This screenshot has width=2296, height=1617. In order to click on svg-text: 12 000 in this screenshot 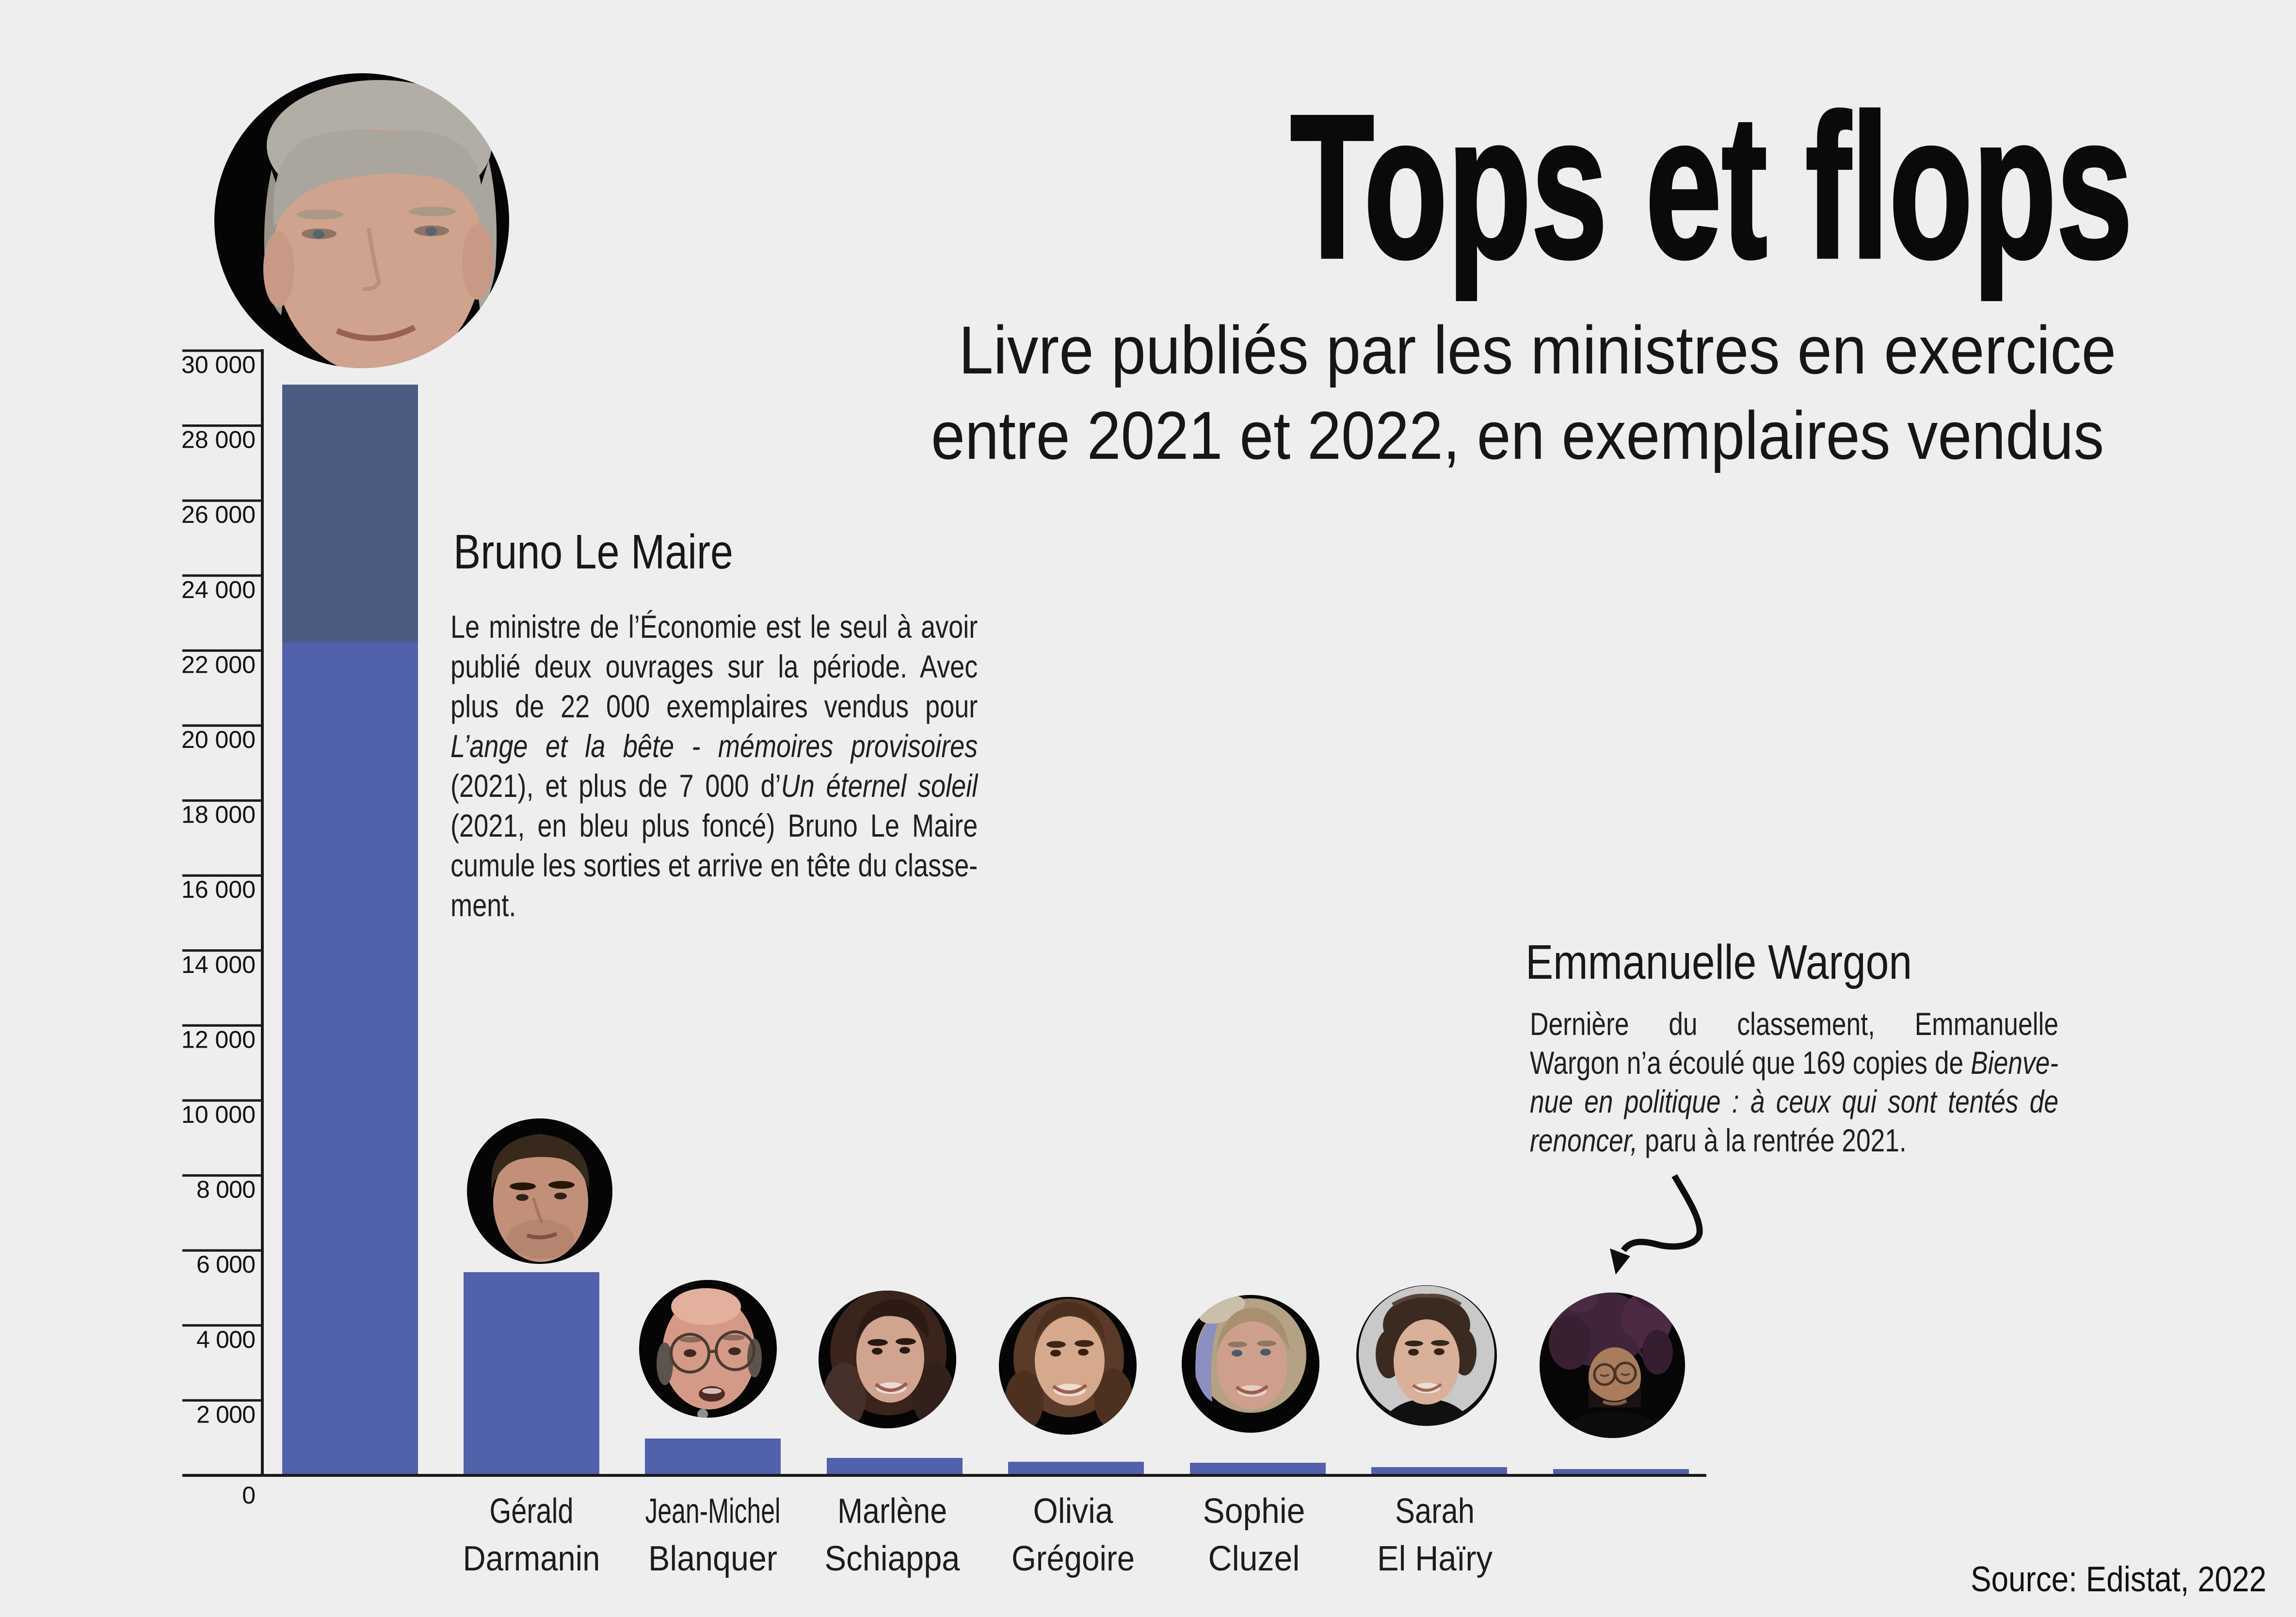, I will do `click(218, 1040)`.